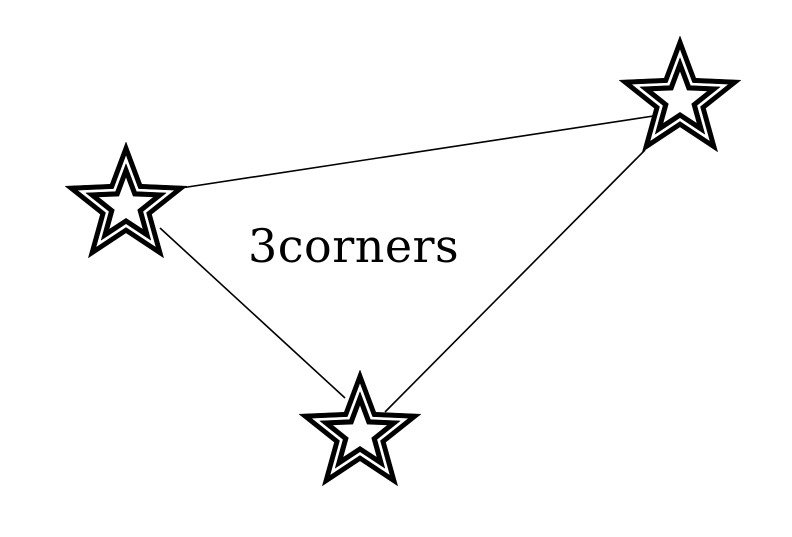  What do you see at coordinates (353, 246) in the screenshot?
I see `wordmark: 3corners` at bounding box center [353, 246].